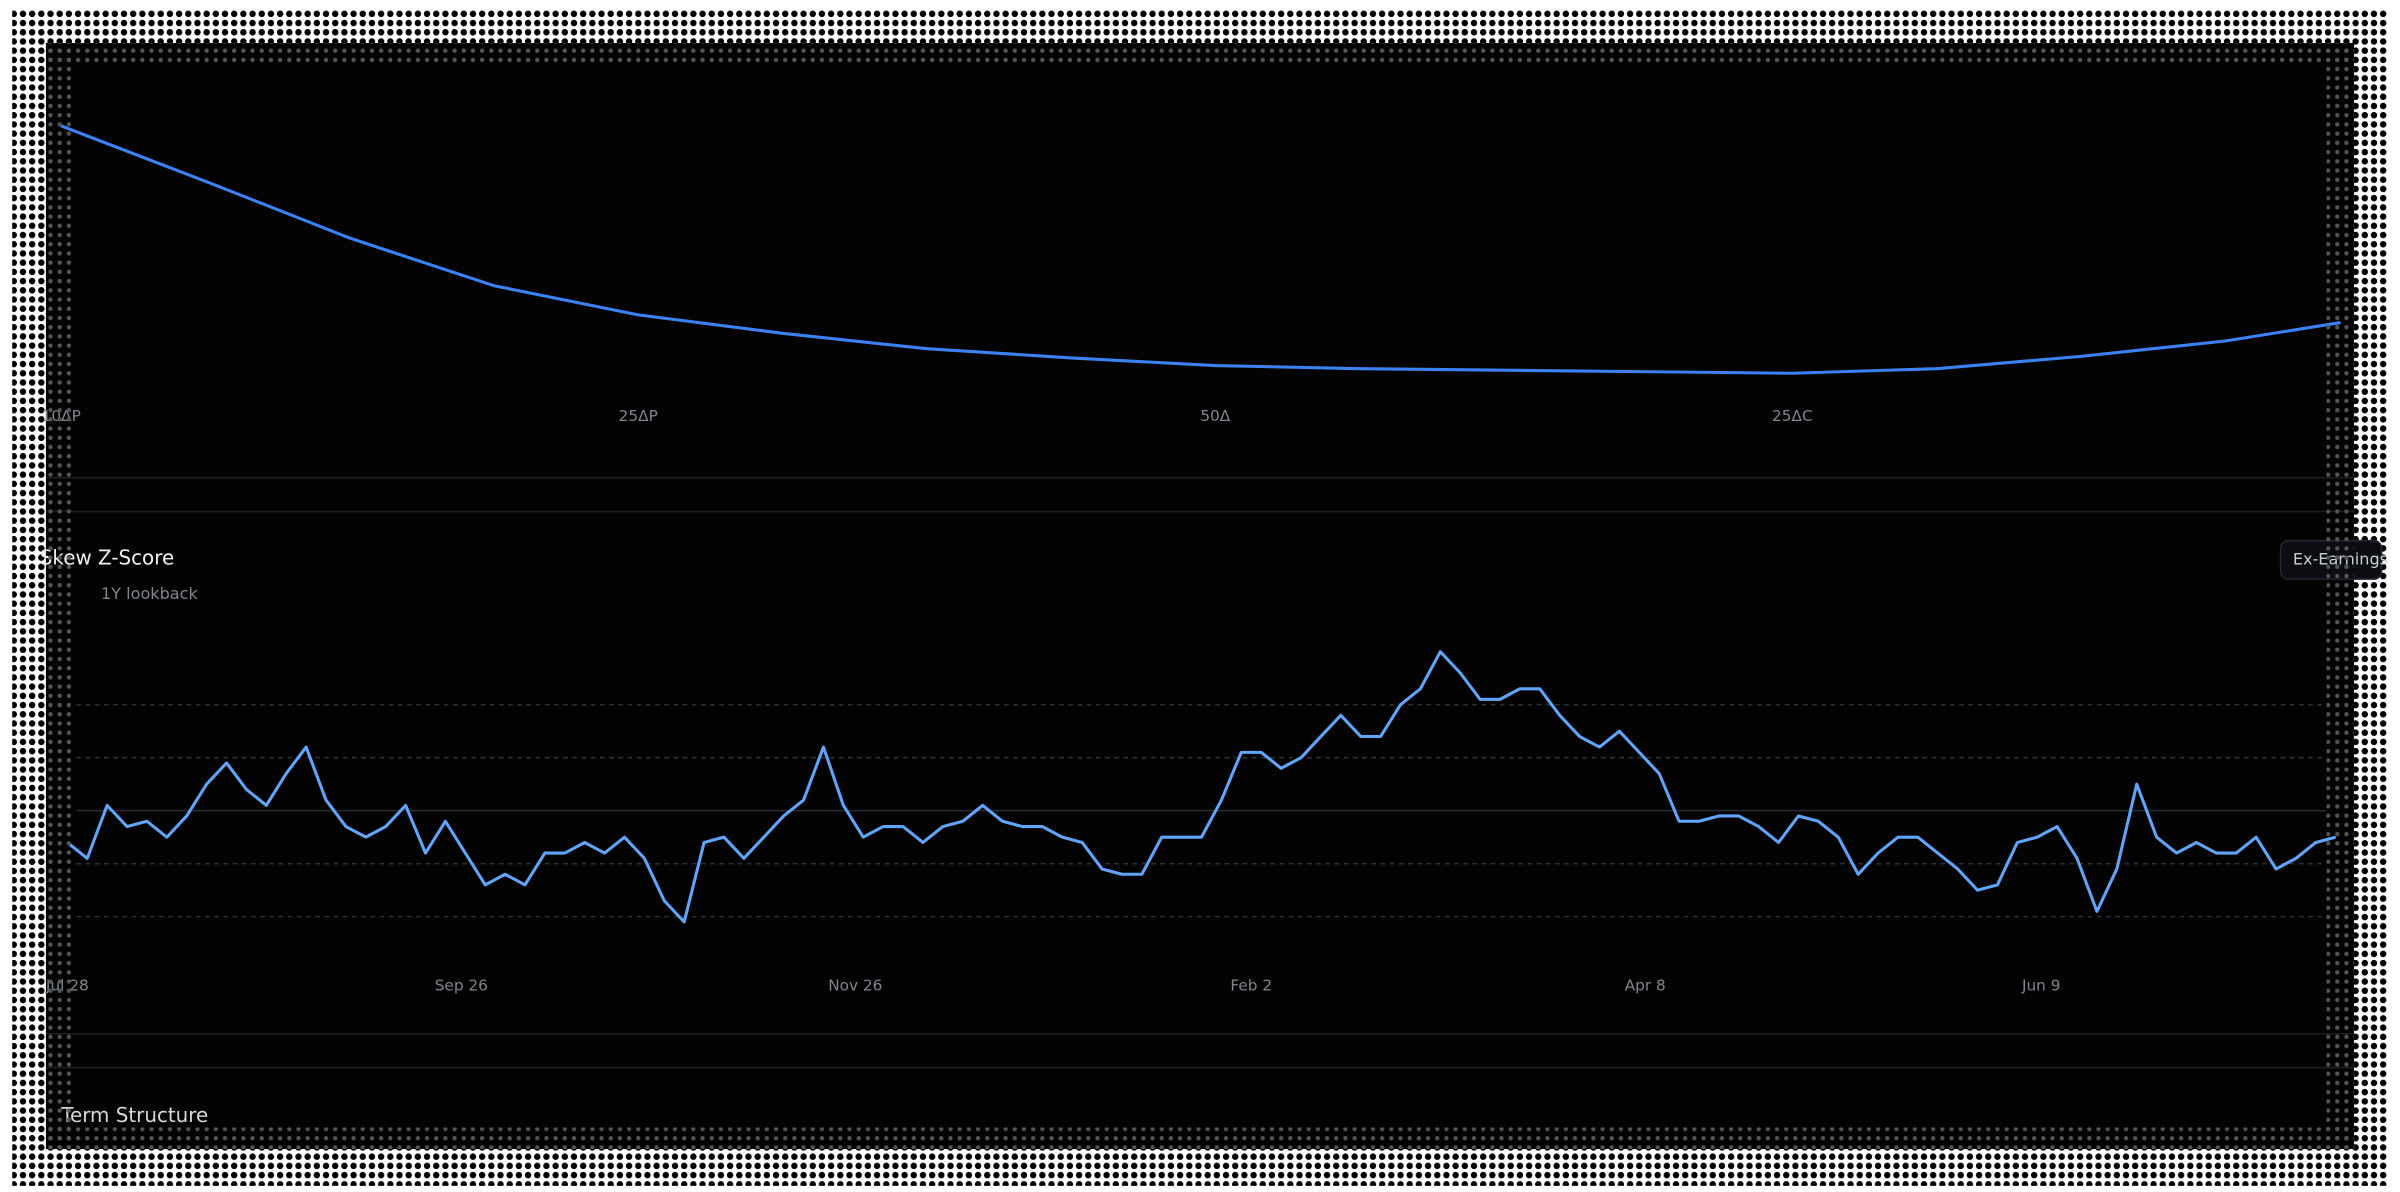 This screenshot has width=2400, height=1192. Describe the element at coordinates (1251, 986) in the screenshot. I see `x-tick-label: Feb 2` at that location.